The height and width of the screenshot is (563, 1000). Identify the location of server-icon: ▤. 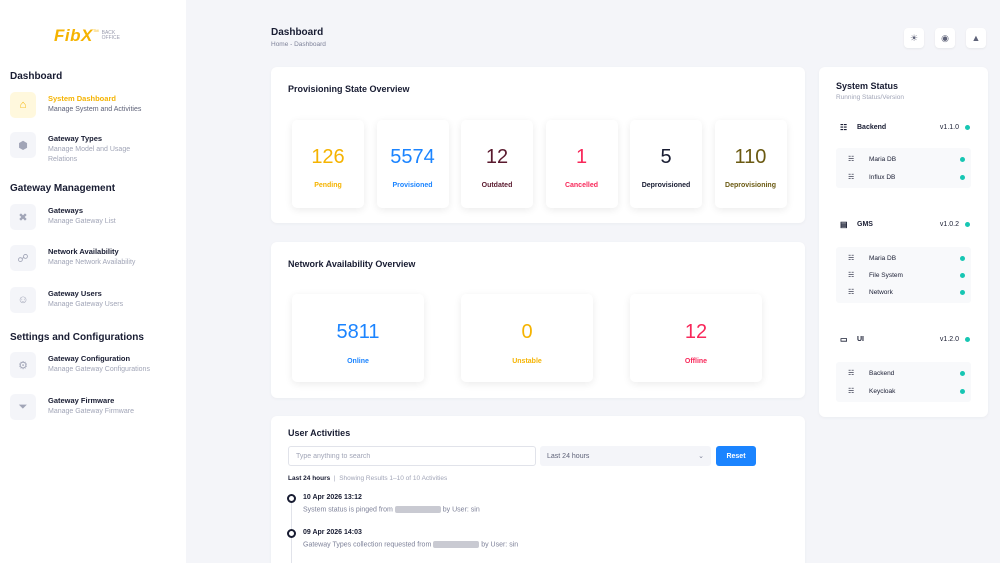
(844, 224).